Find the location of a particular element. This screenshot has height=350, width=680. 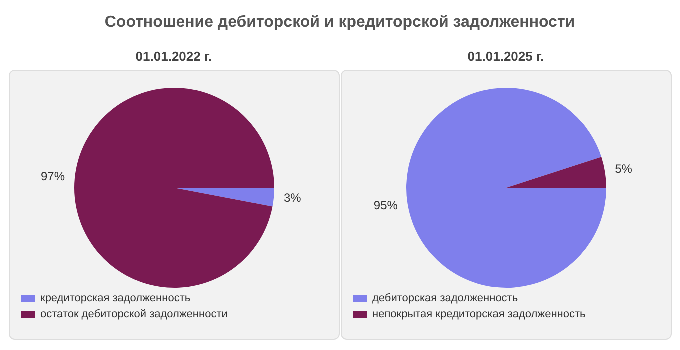

chart-subtitle: 01.01.2022 г. is located at coordinates (174, 57).